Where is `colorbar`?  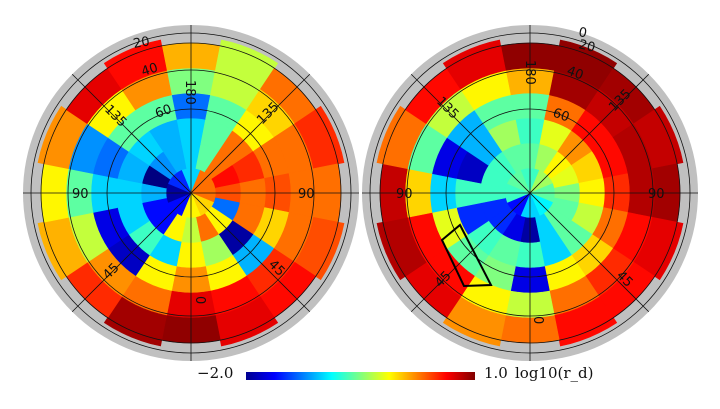
colorbar is located at coordinates (360, 376).